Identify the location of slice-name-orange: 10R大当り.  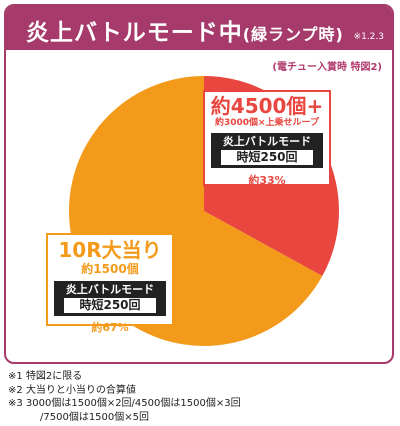
(110, 250).